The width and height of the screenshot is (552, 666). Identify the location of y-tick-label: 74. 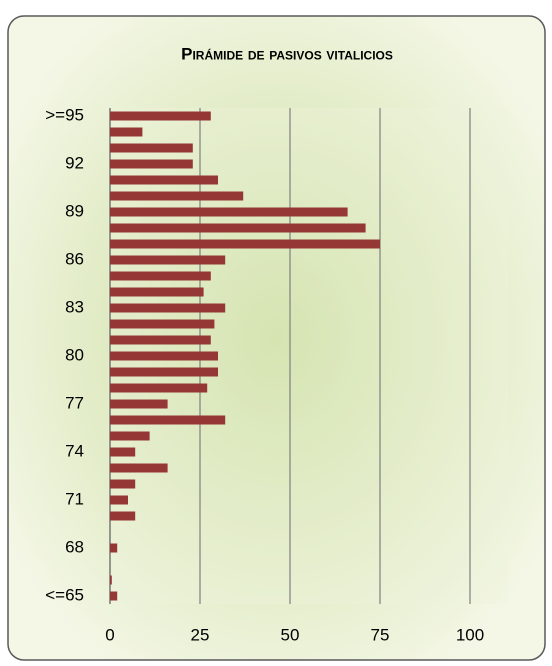
(74, 450).